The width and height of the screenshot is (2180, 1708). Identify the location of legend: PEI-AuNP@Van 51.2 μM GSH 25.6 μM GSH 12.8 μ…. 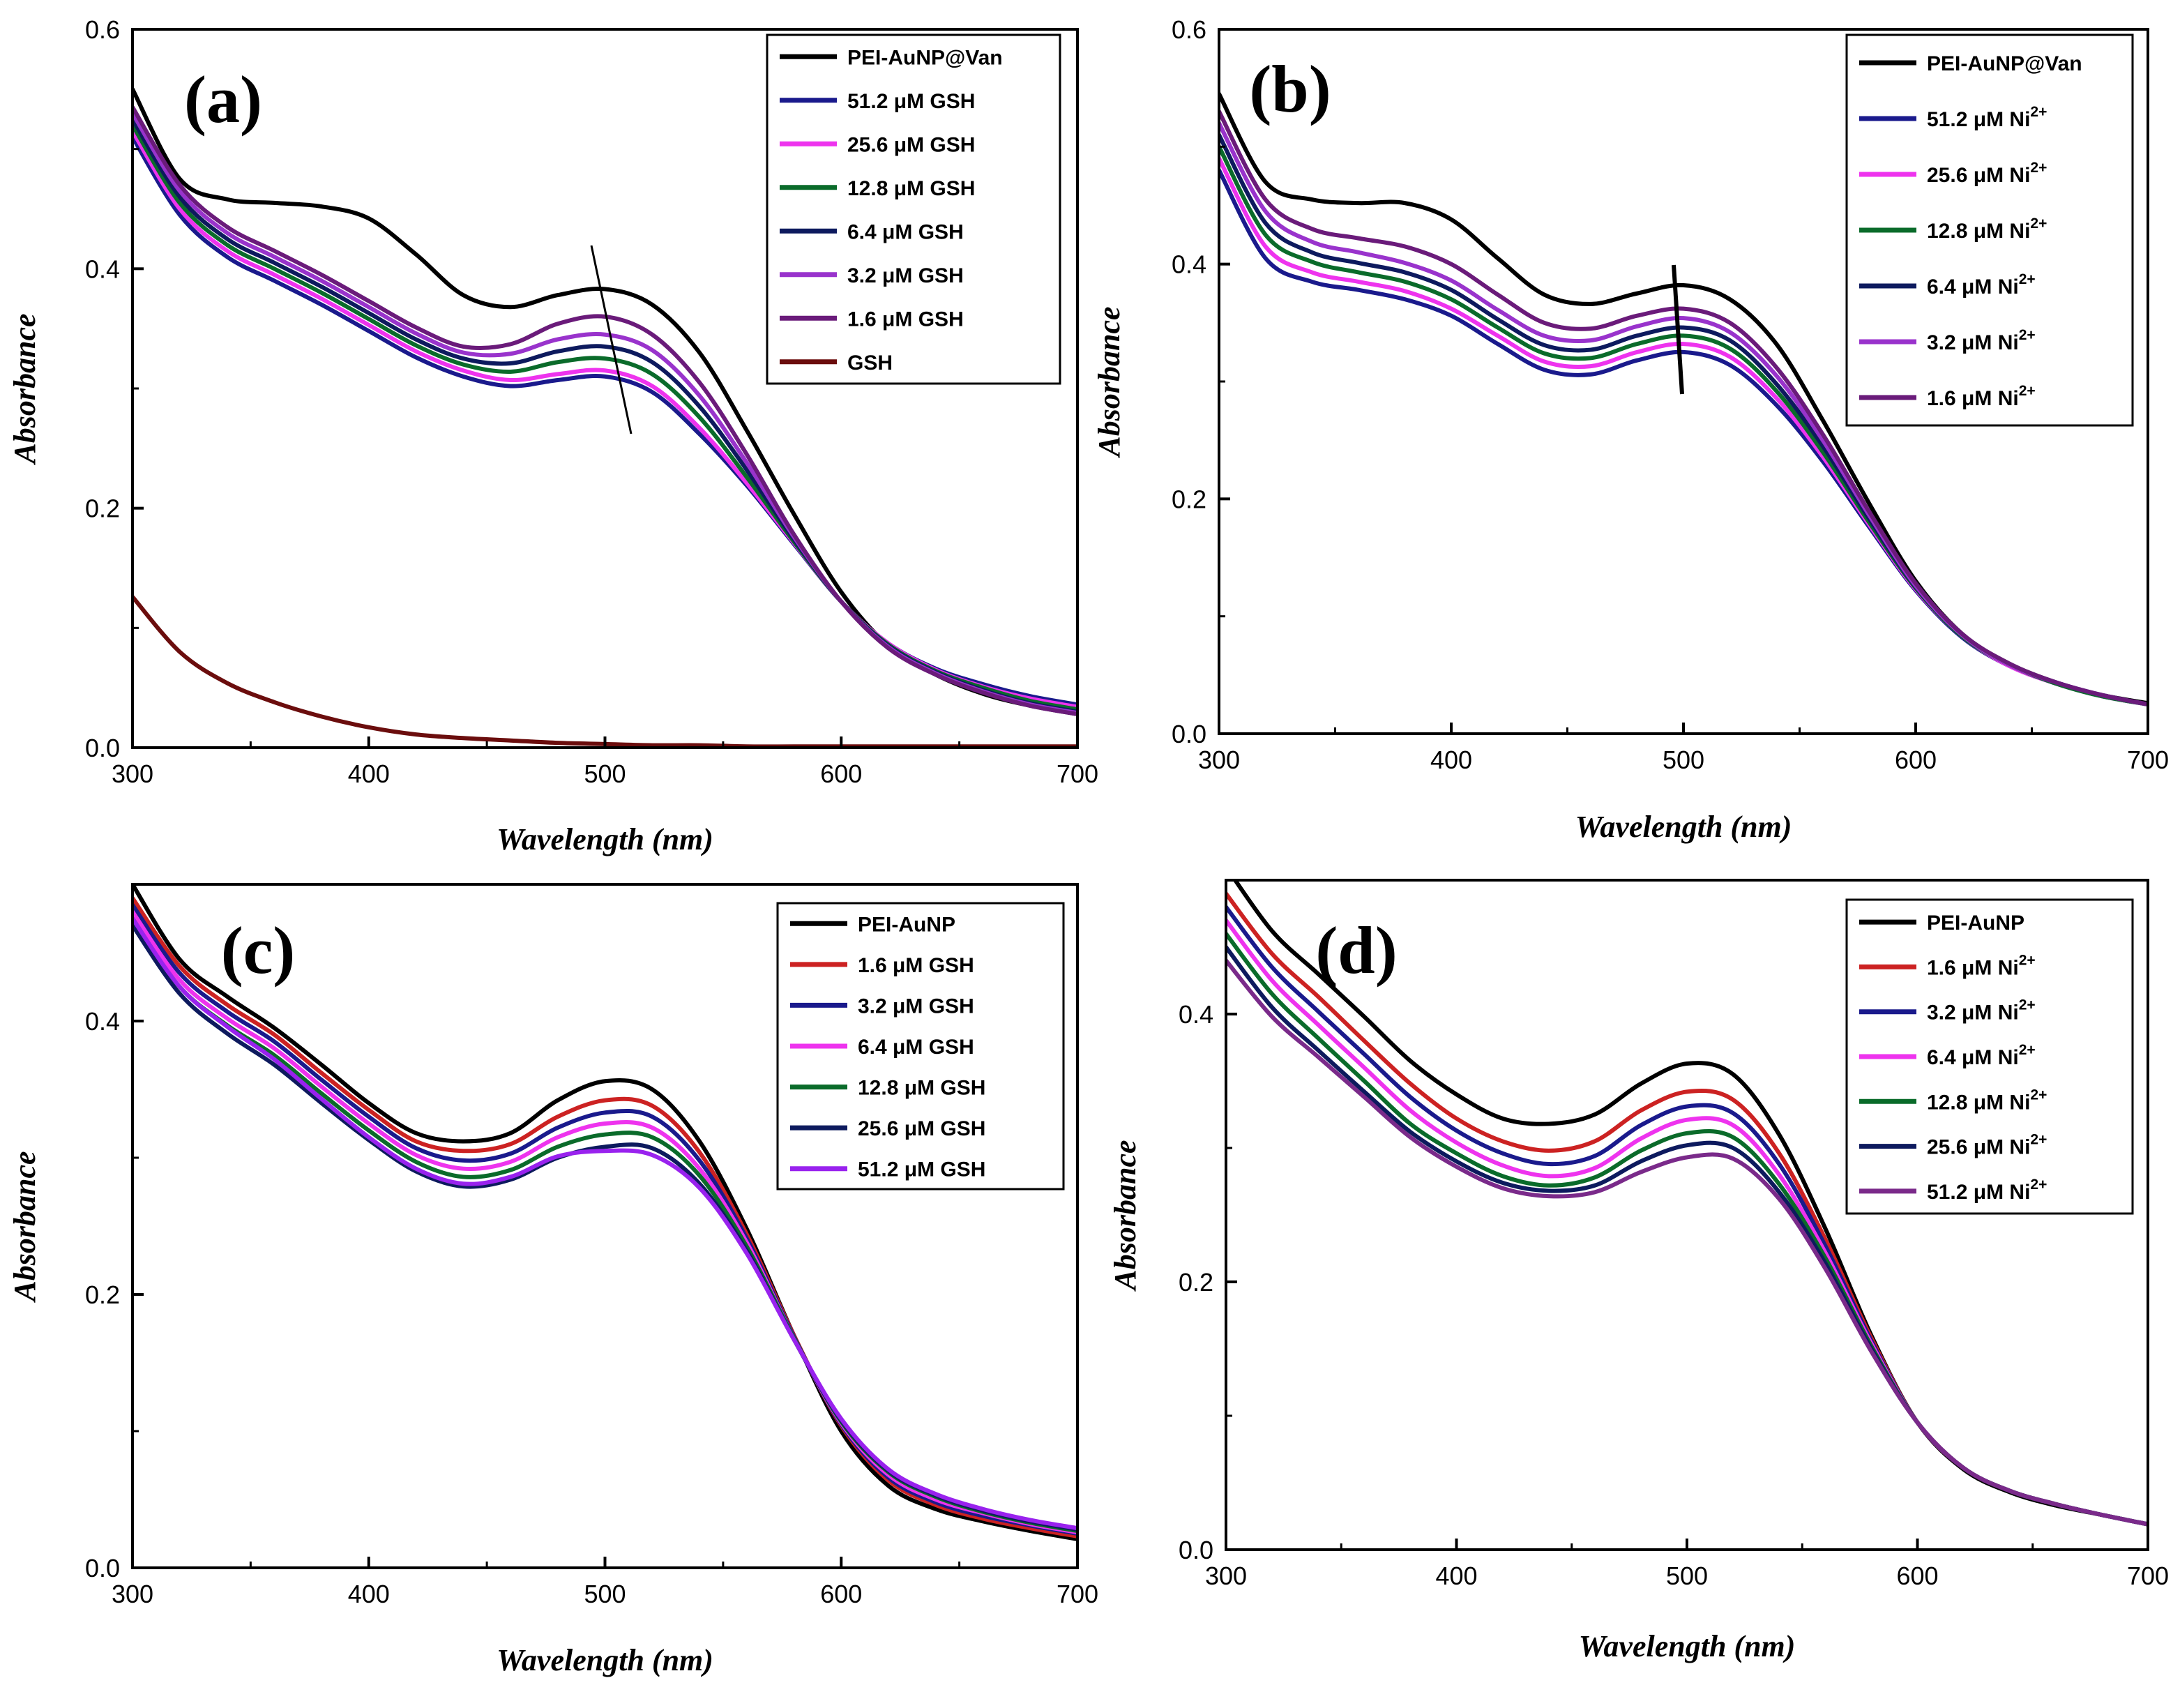
(913, 209).